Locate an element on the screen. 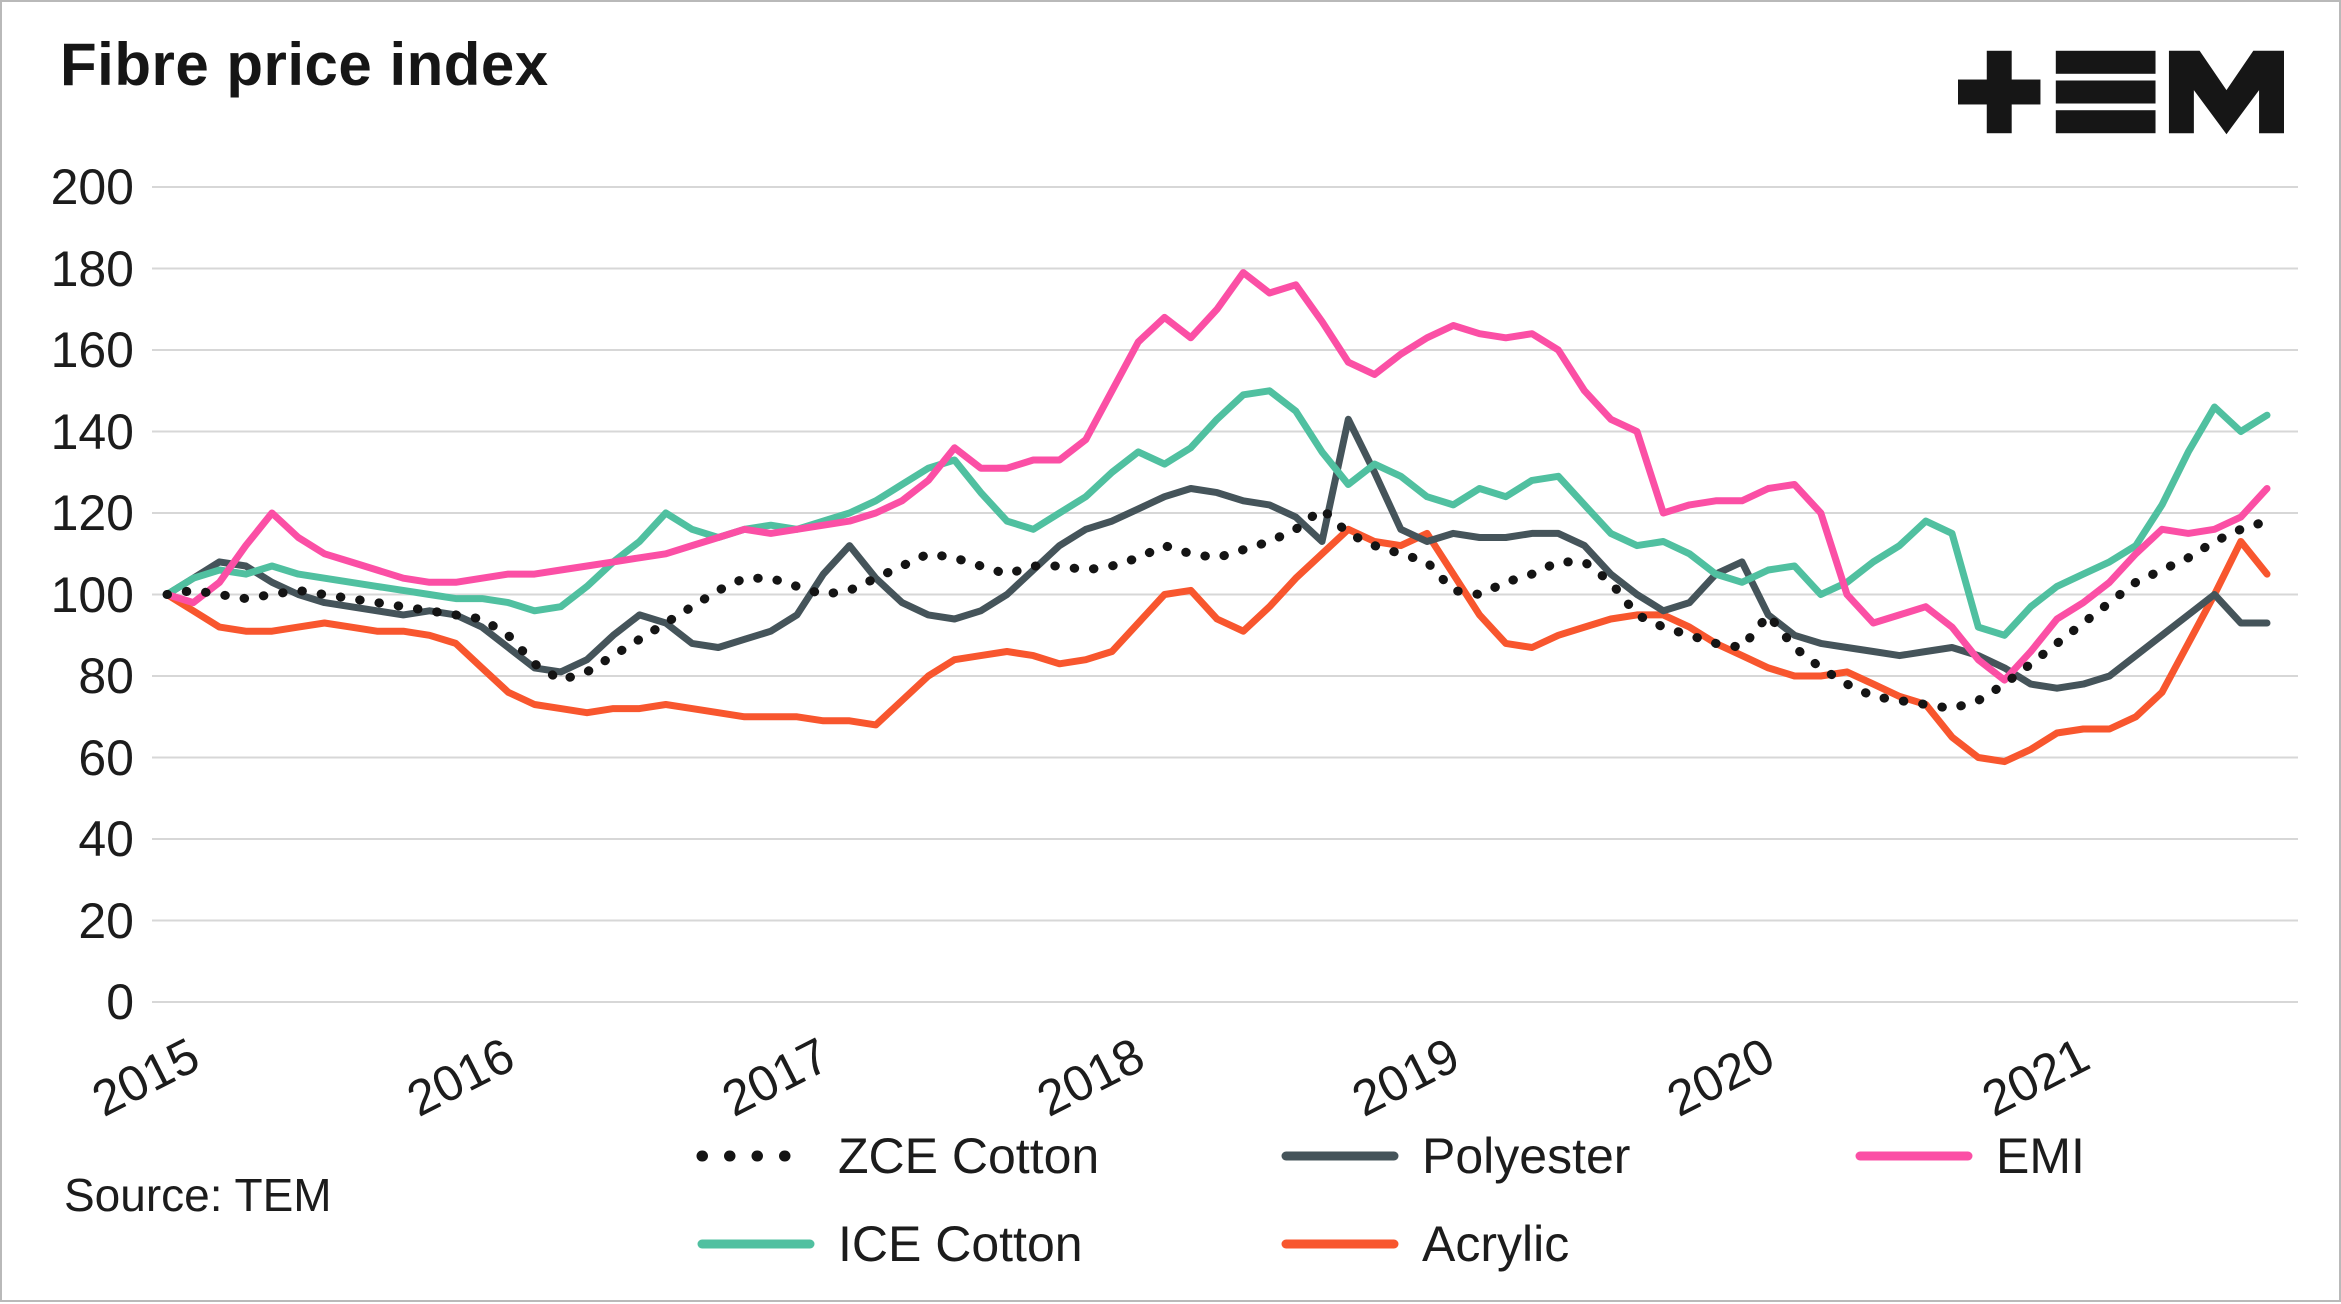 The image size is (2341, 1304). legend-item-acrylic: Acrylic is located at coordinates (1424, 1244).